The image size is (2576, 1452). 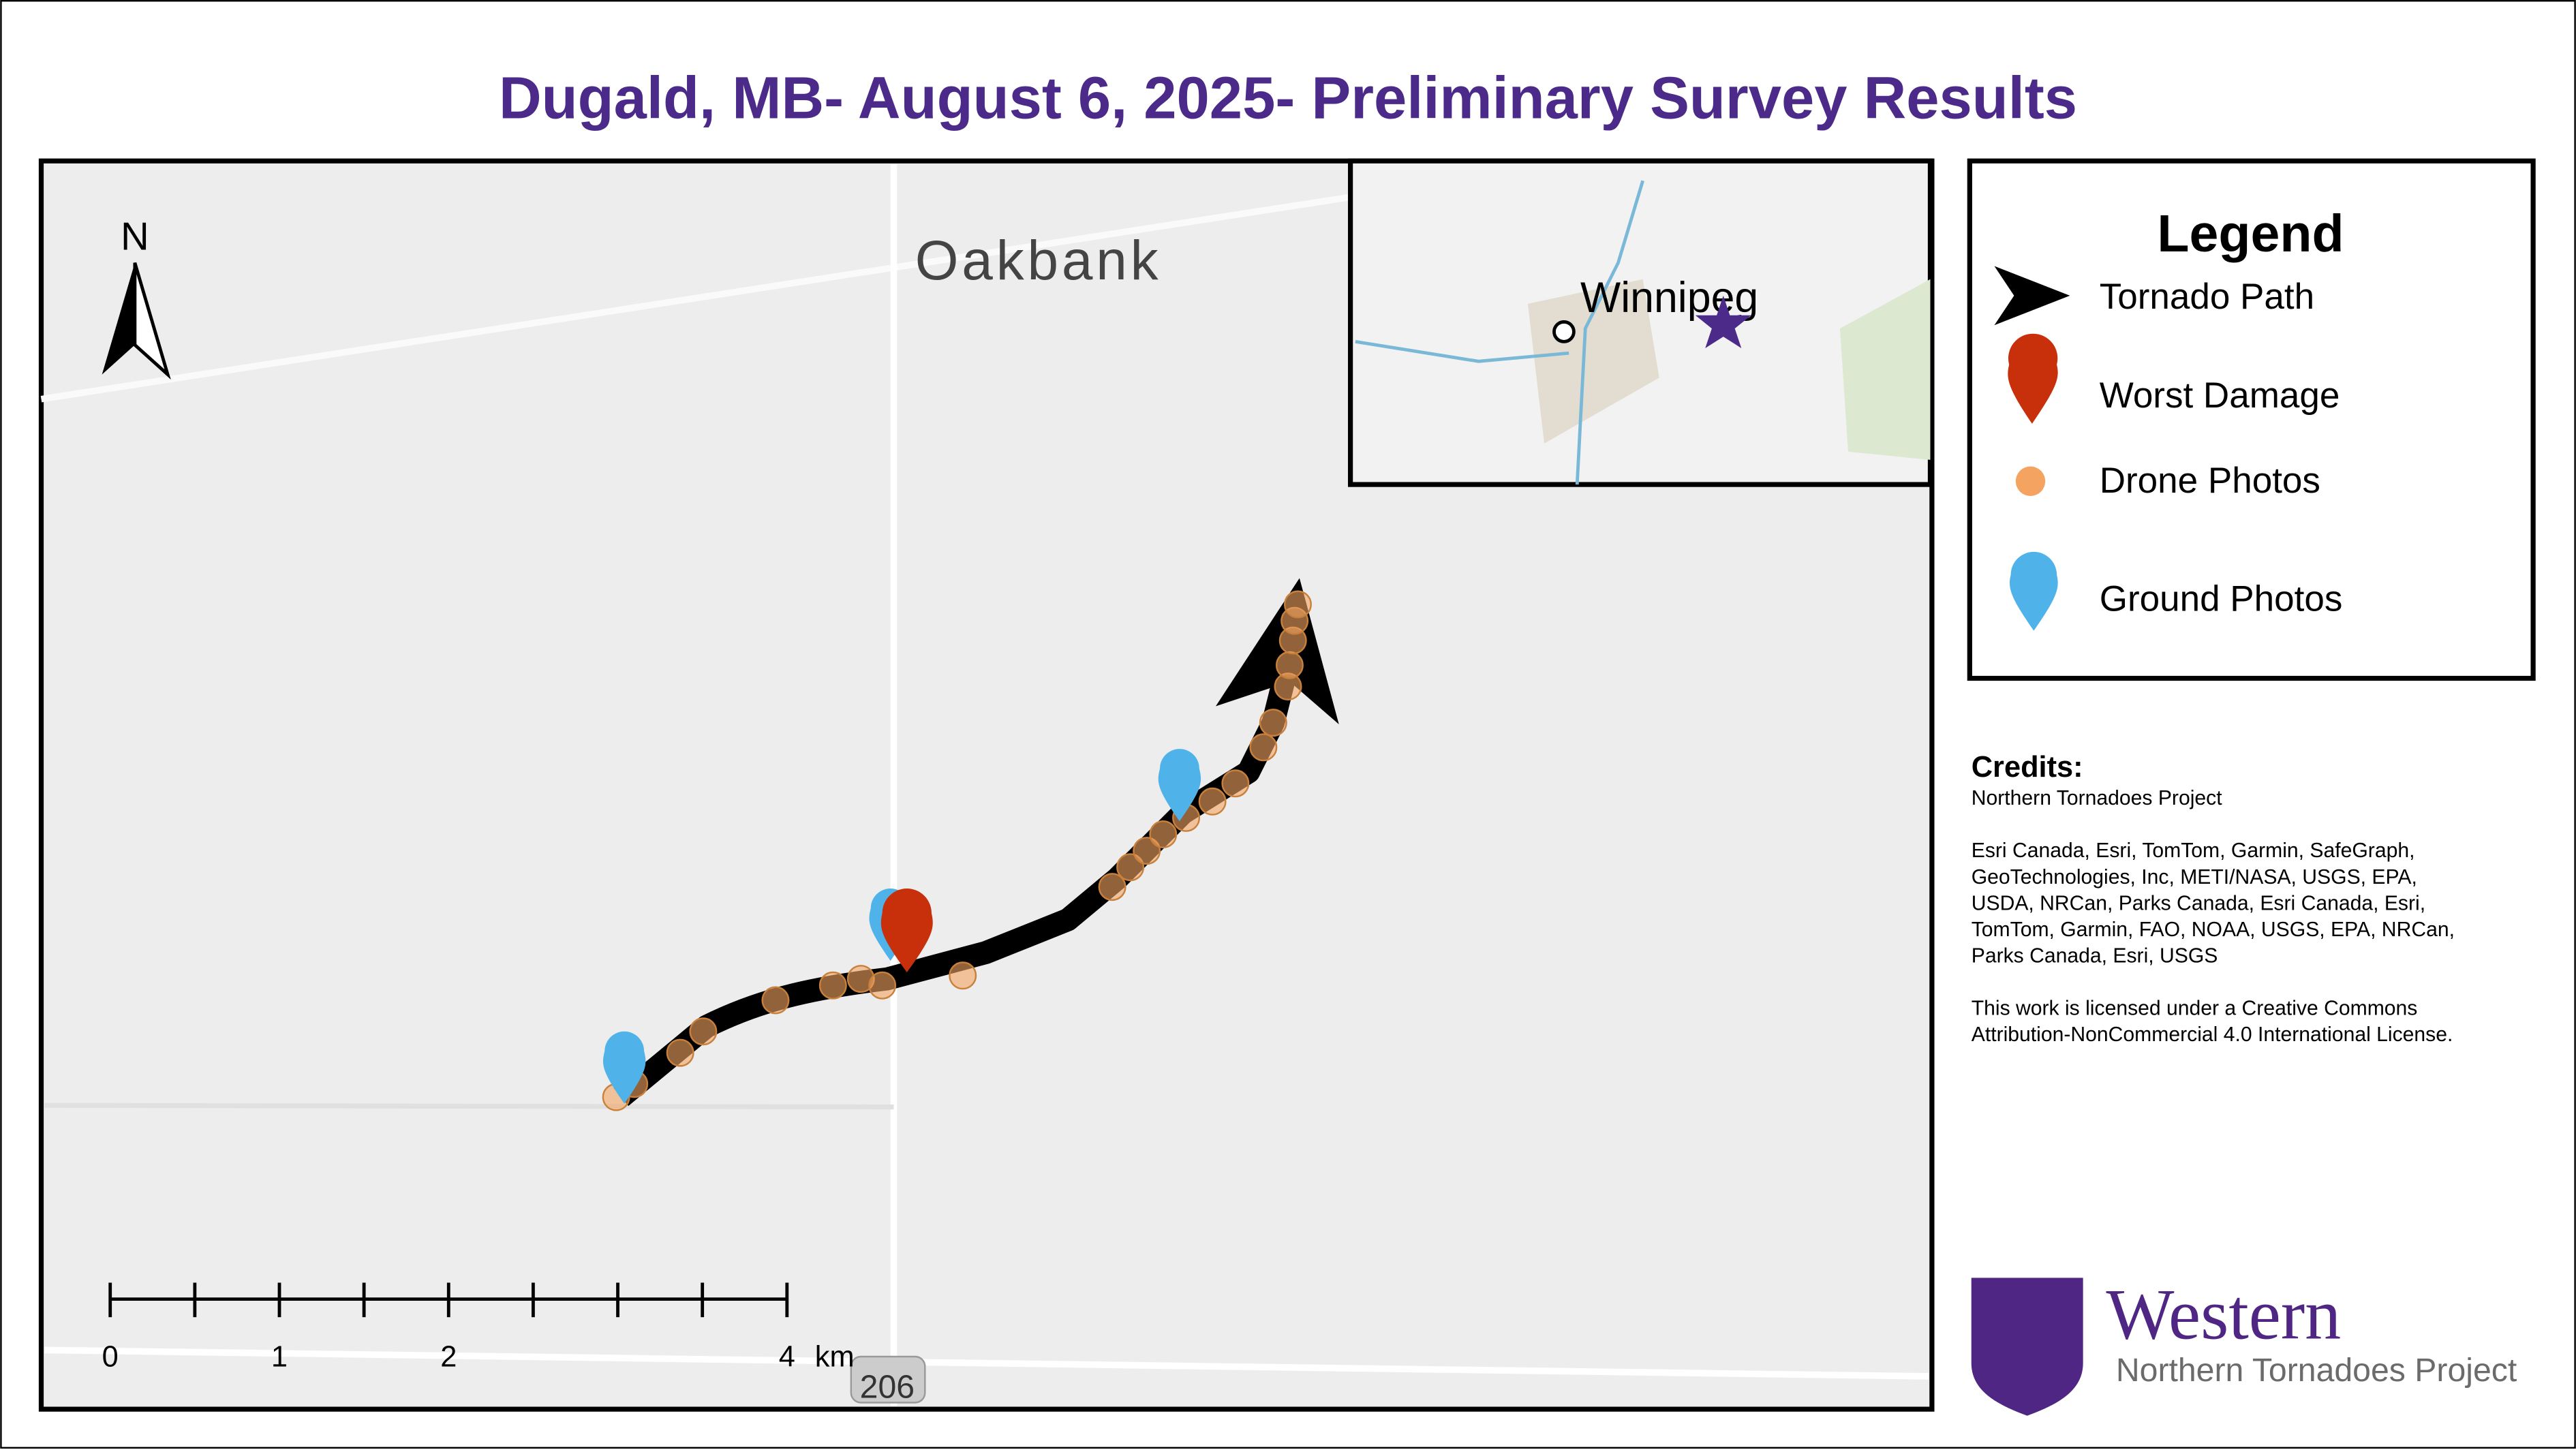 What do you see at coordinates (2207, 297) in the screenshot?
I see `legend-item: Tornado Path` at bounding box center [2207, 297].